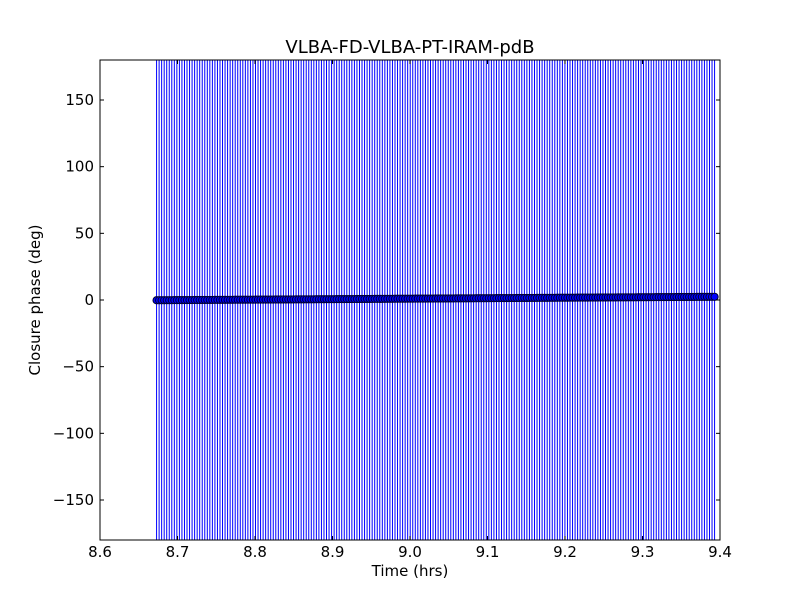 The height and width of the screenshot is (604, 800). I want to click on x-tick-label: 9.2, so click(565, 552).